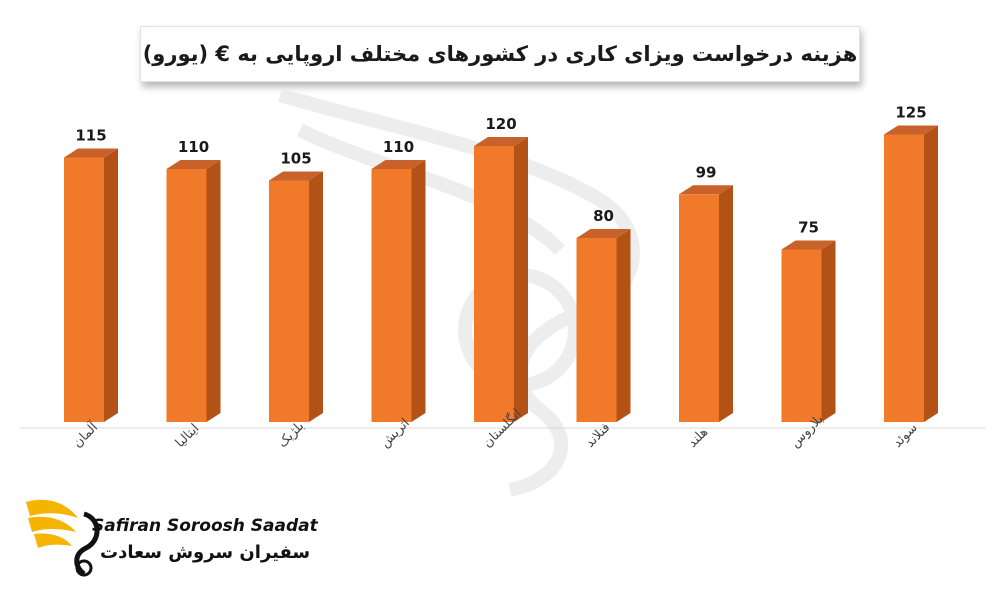 The width and height of the screenshot is (1000, 600). What do you see at coordinates (808, 228) in the screenshot?
I see `data-label: 75` at bounding box center [808, 228].